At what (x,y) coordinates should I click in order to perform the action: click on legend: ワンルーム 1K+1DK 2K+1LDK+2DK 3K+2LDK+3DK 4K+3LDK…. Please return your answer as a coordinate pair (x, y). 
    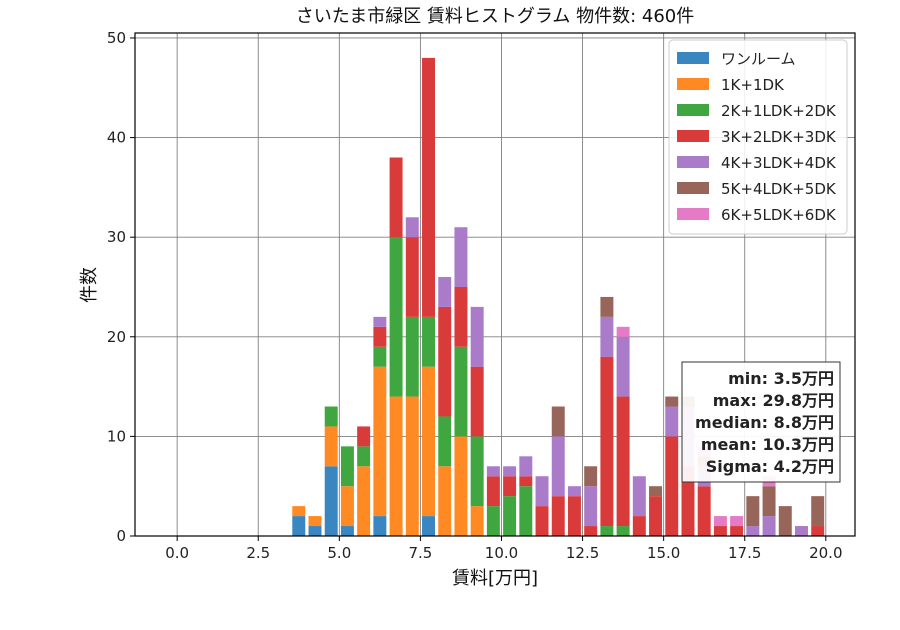
    Looking at the image, I should click on (758, 137).